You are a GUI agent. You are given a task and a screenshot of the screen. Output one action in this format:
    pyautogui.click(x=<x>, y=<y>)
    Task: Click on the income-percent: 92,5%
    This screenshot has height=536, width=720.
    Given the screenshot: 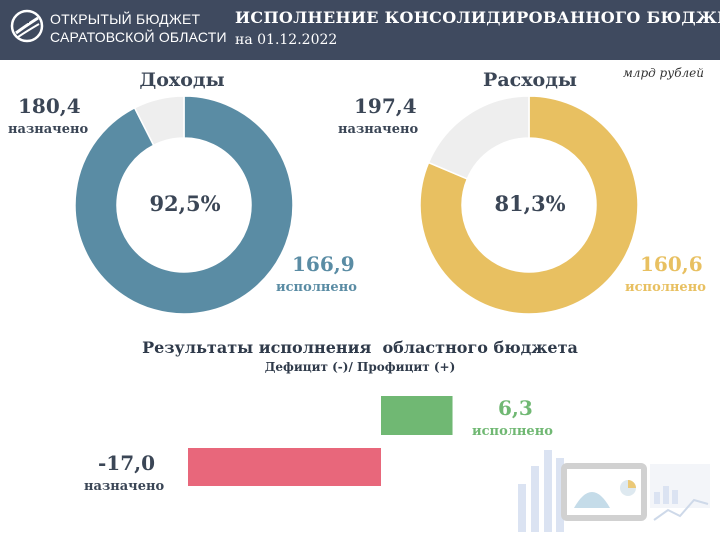 What is the action you would take?
    pyautogui.click(x=184, y=203)
    